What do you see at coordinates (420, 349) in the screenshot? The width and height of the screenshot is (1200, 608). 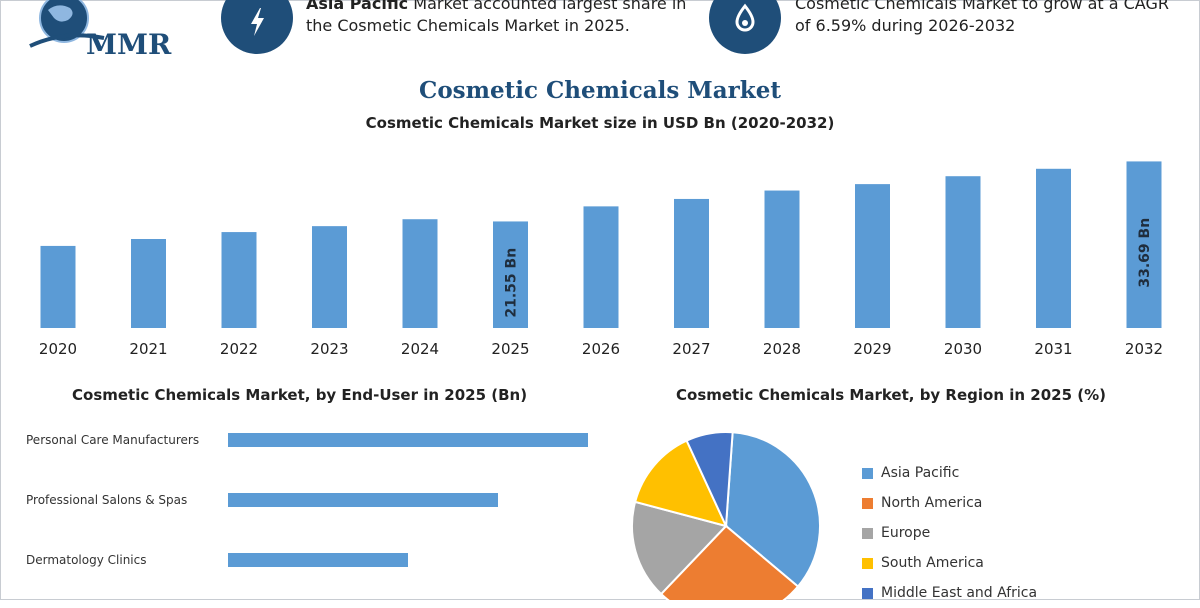 I see `x-tick-label: 2024` at bounding box center [420, 349].